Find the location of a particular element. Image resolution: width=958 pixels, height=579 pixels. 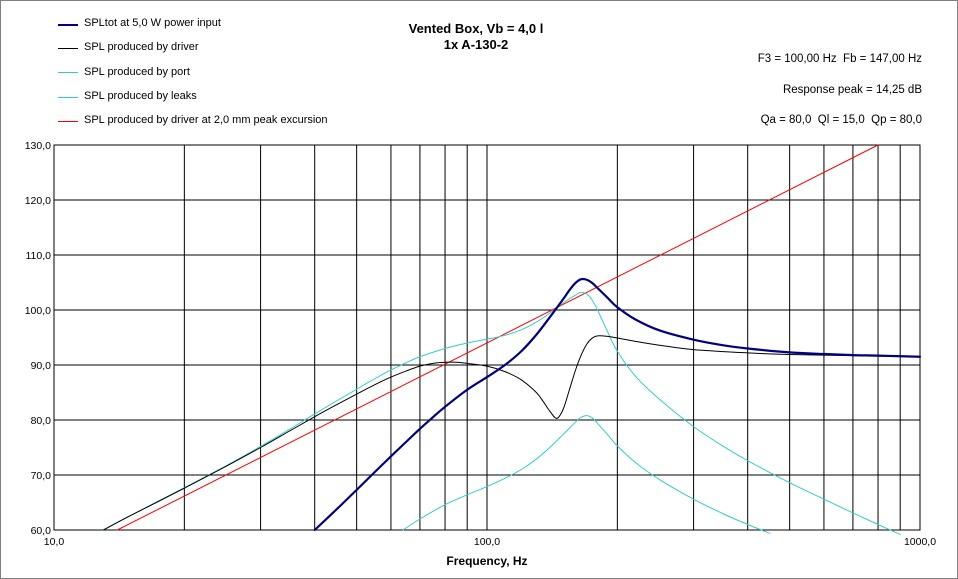

info-q-values: Qa = 80,0 Ql = 15,0 Qp = 80,0 is located at coordinates (841, 120).